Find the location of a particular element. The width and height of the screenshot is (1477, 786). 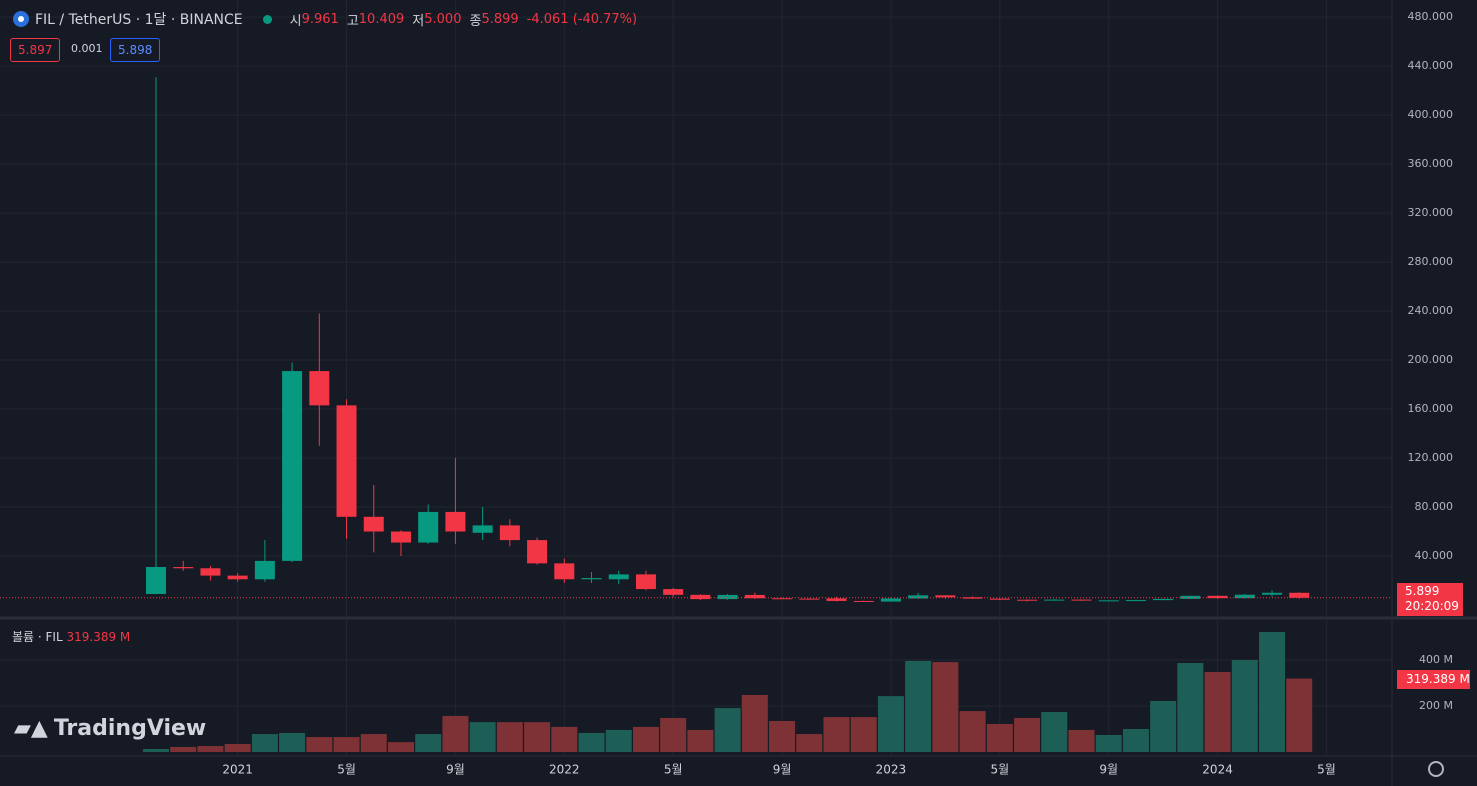

x-tick-label: 2021 is located at coordinates (237, 770).